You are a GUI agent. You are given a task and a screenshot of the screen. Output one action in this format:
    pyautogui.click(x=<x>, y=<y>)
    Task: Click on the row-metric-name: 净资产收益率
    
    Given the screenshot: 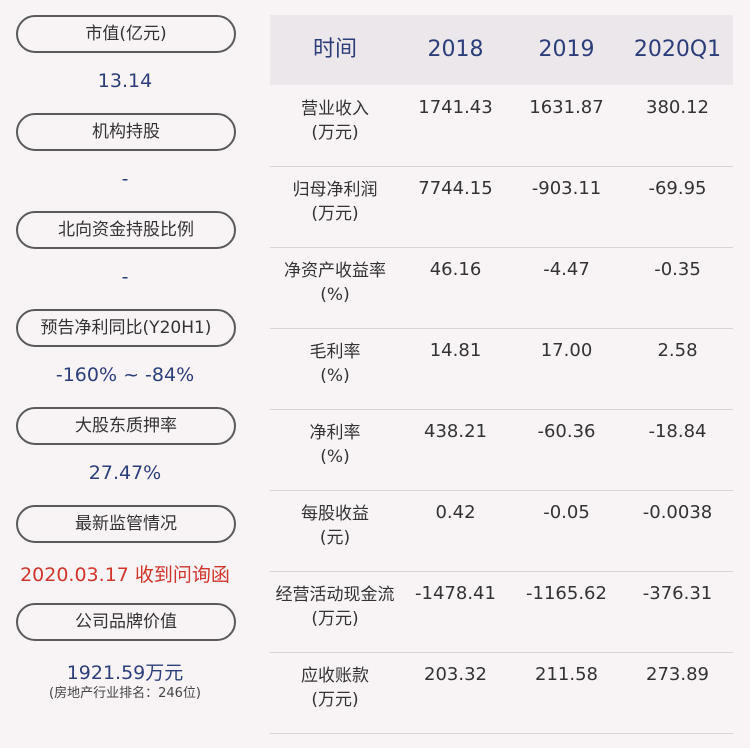 What is the action you would take?
    pyautogui.click(x=335, y=271)
    